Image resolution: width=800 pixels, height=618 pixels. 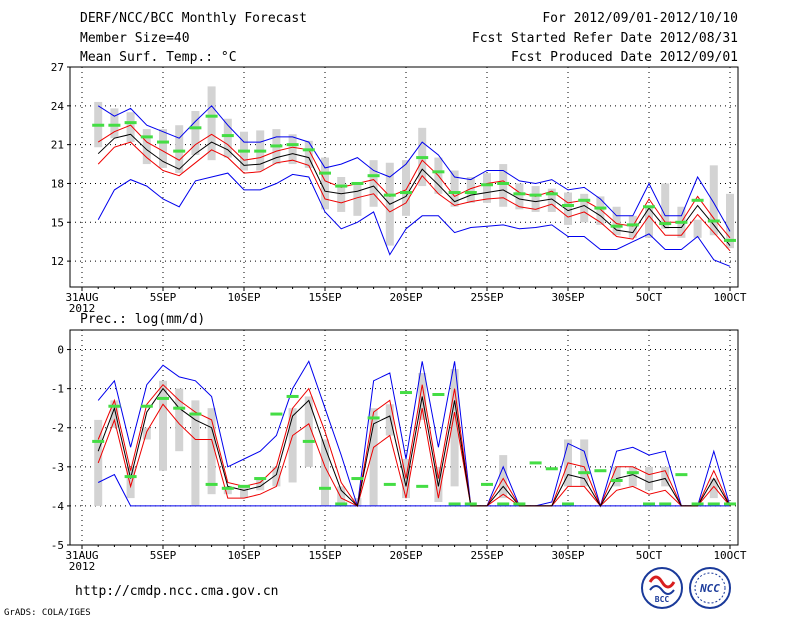 I want to click on produced-date: Fcst Produced Date 2012/09/01, so click(x=624, y=57).